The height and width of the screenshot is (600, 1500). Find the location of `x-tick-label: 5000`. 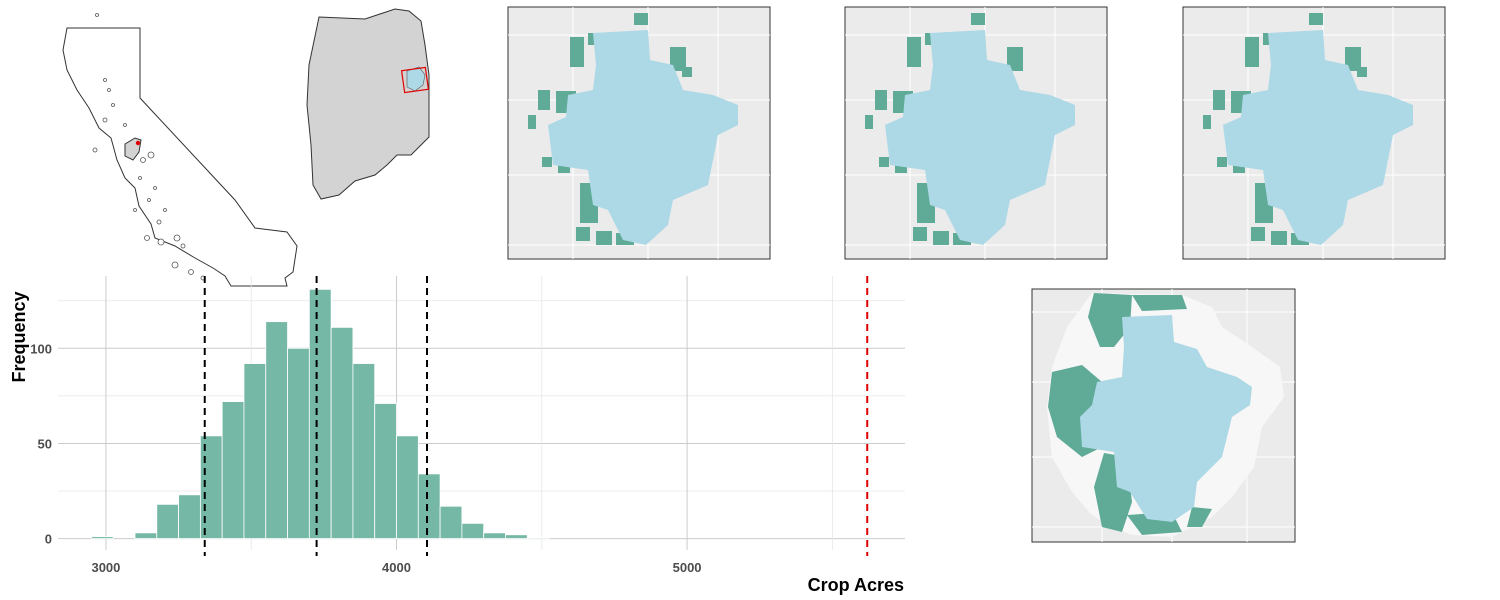

x-tick-label: 5000 is located at coordinates (687, 567).